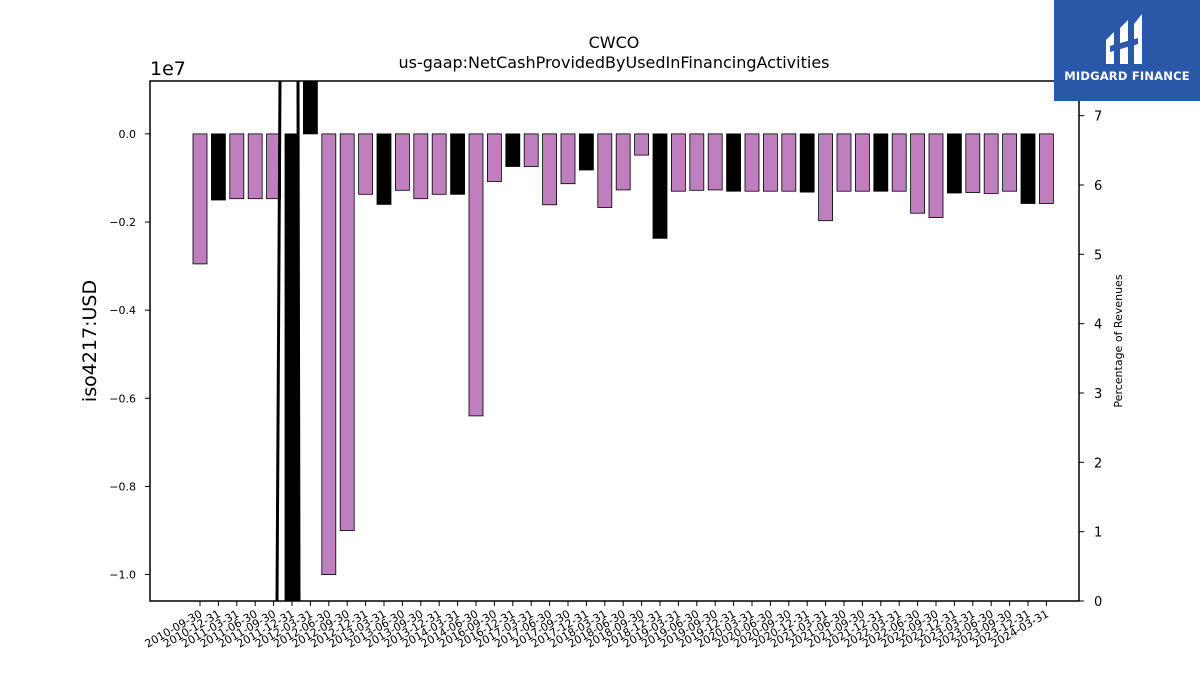  What do you see at coordinates (122, 310) in the screenshot?
I see `y-tick-label-2: −0.4` at bounding box center [122, 310].